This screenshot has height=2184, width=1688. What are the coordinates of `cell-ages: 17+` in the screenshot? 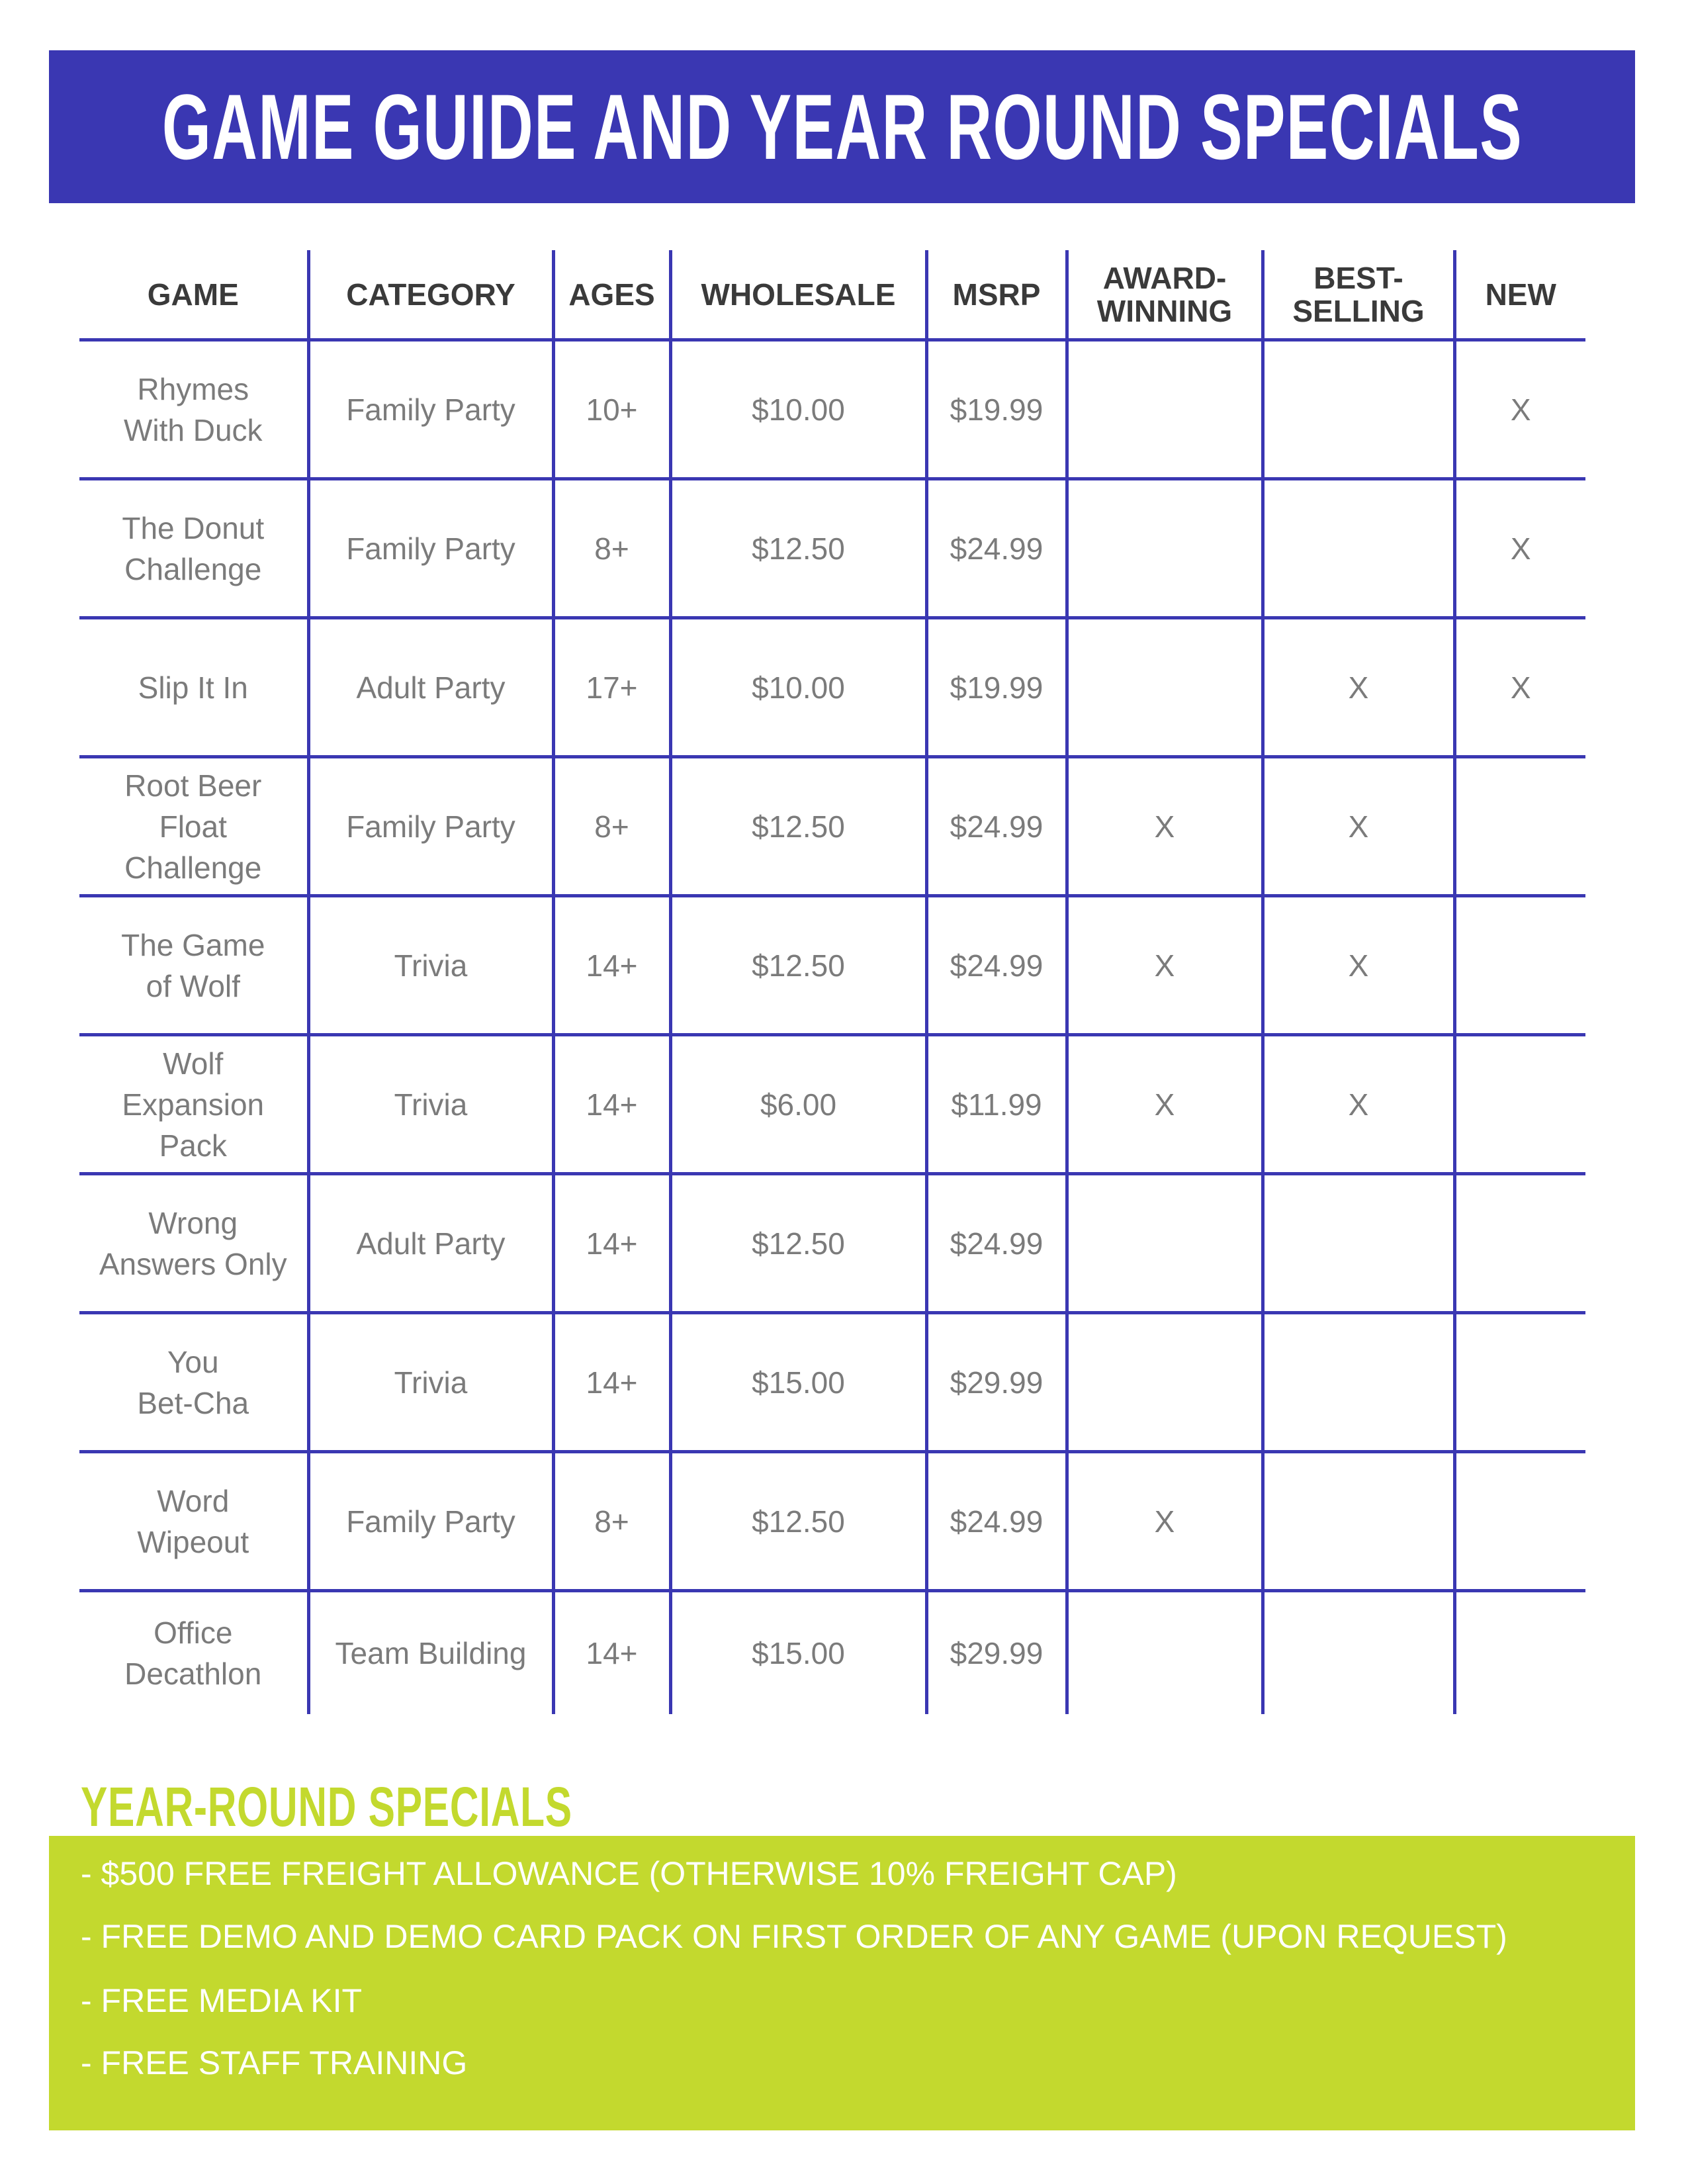 It's located at (610, 687).